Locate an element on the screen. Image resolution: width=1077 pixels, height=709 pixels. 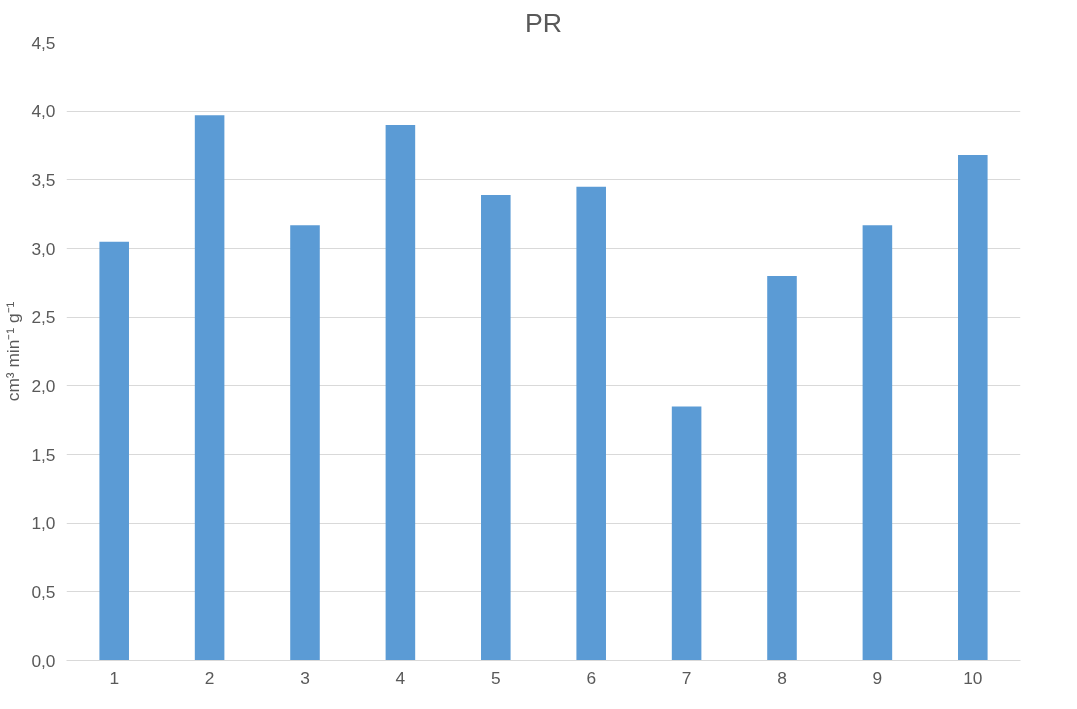
x-tick-label: 5 is located at coordinates (495, 677).